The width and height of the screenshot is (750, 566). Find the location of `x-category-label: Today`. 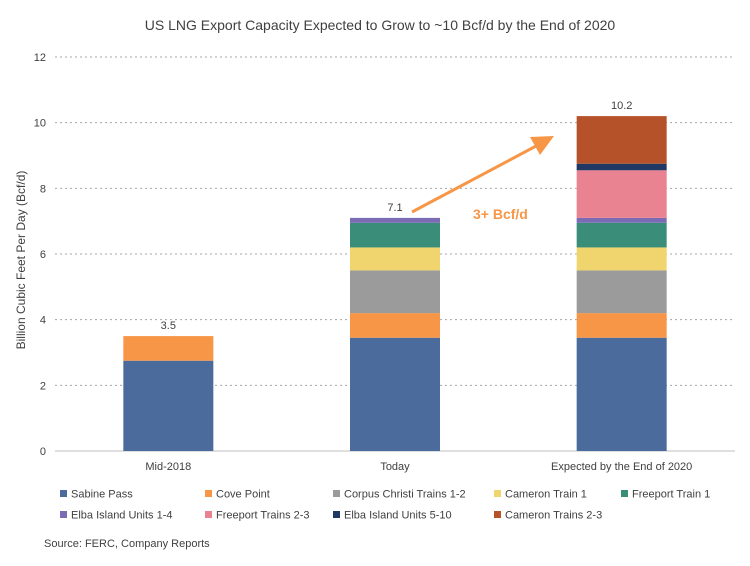

x-category-label: Today is located at coordinates (395, 467).